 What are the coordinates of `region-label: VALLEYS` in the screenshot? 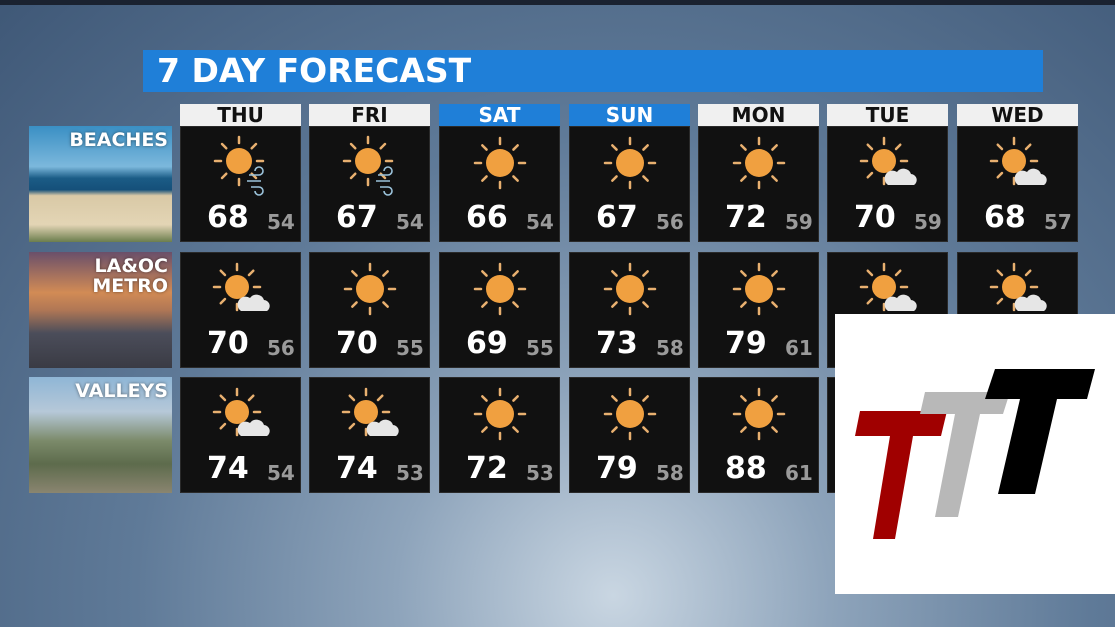 It's located at (121, 391).